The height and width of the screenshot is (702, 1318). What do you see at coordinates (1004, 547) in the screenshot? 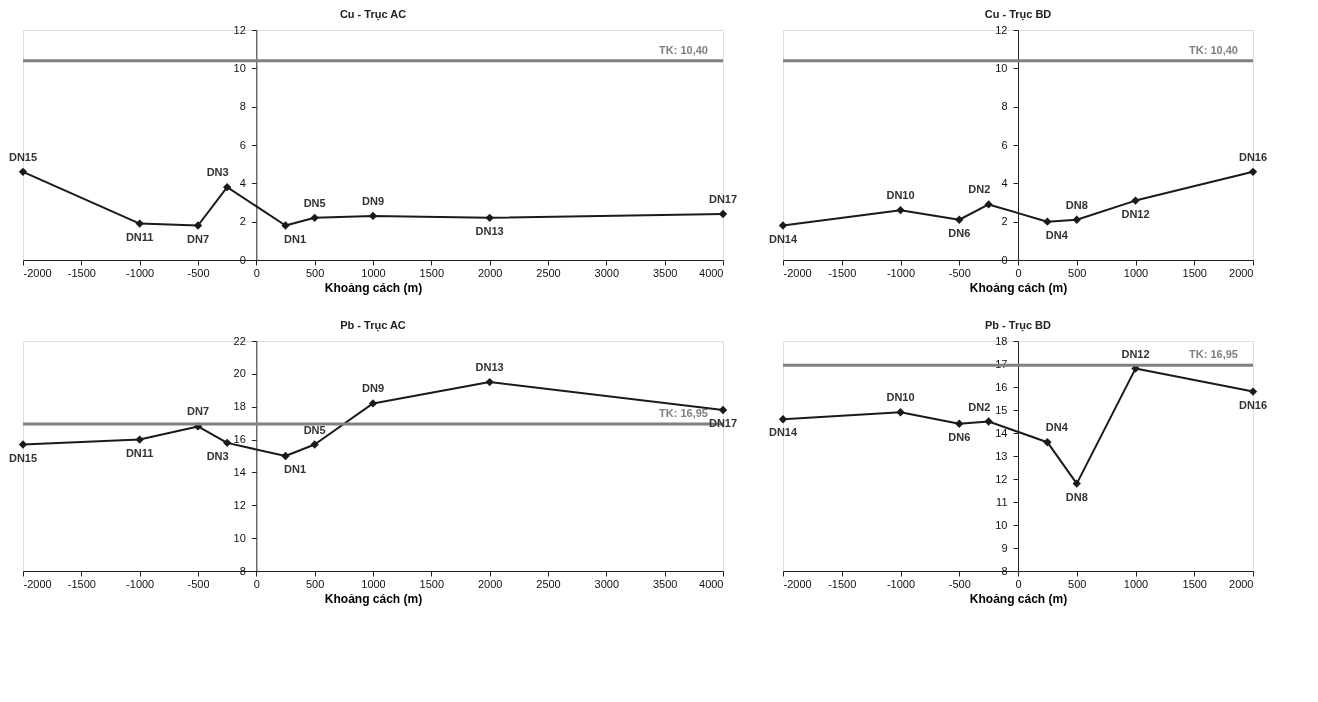
I see `y-tick-label: 9` at bounding box center [1004, 547].